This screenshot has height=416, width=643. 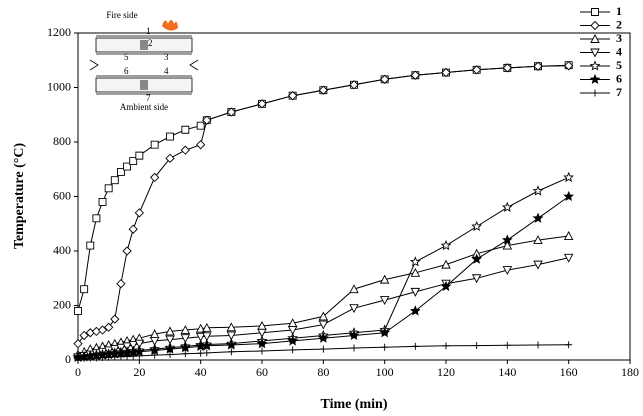 I want to click on legend-label: 4, so click(x=619, y=51).